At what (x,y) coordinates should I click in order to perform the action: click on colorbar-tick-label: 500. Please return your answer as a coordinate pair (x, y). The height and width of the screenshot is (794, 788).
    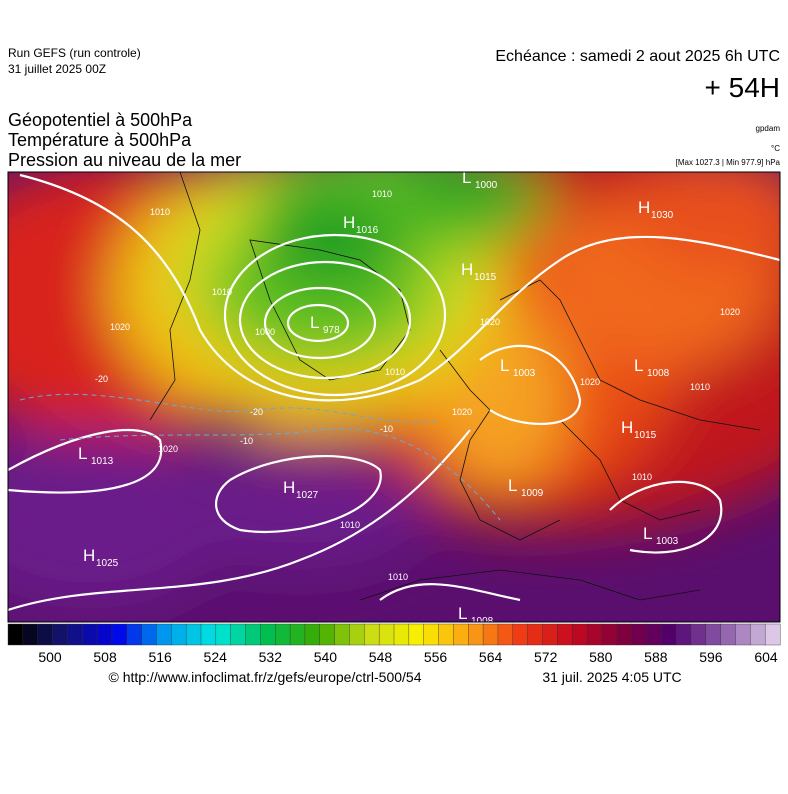
    Looking at the image, I should click on (50, 657).